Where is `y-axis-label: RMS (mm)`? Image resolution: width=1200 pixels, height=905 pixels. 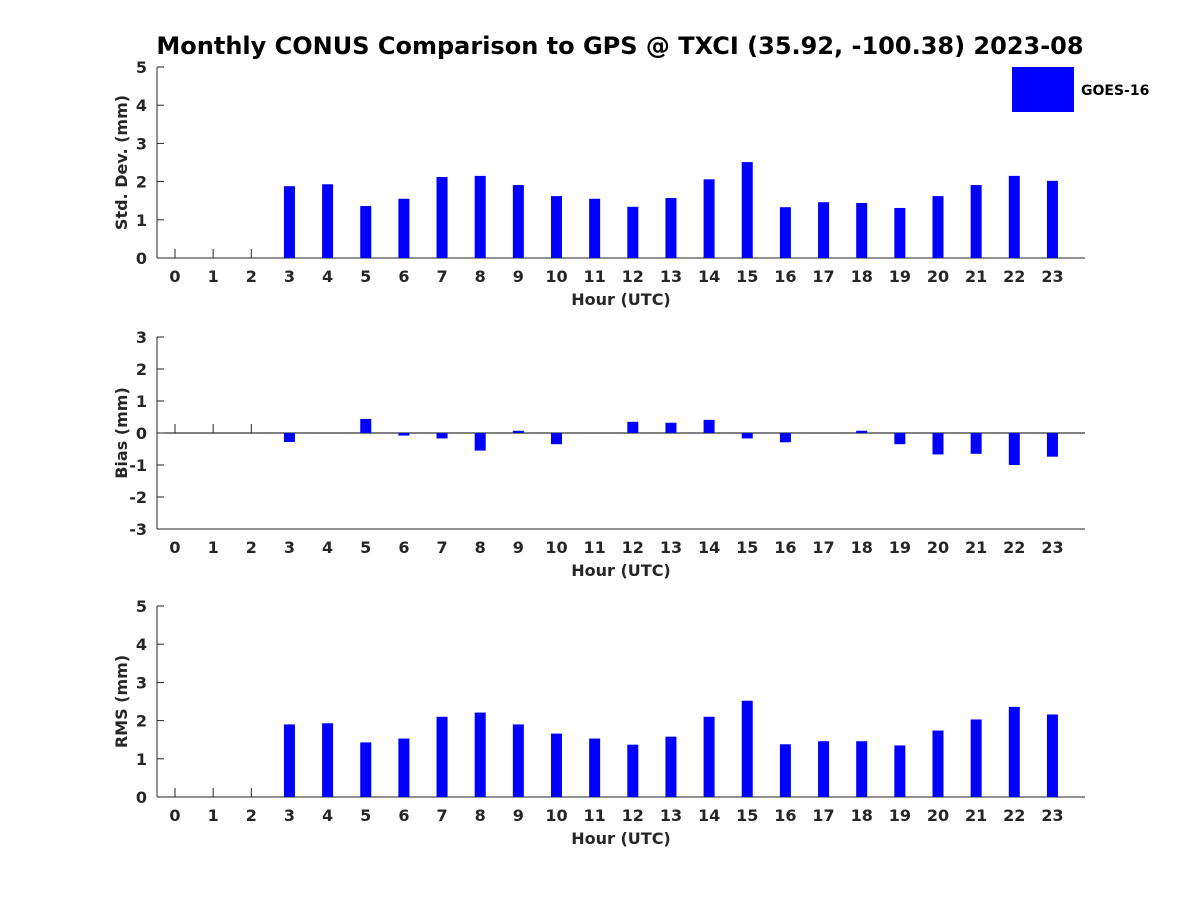
y-axis-label: RMS (mm) is located at coordinates (121, 701).